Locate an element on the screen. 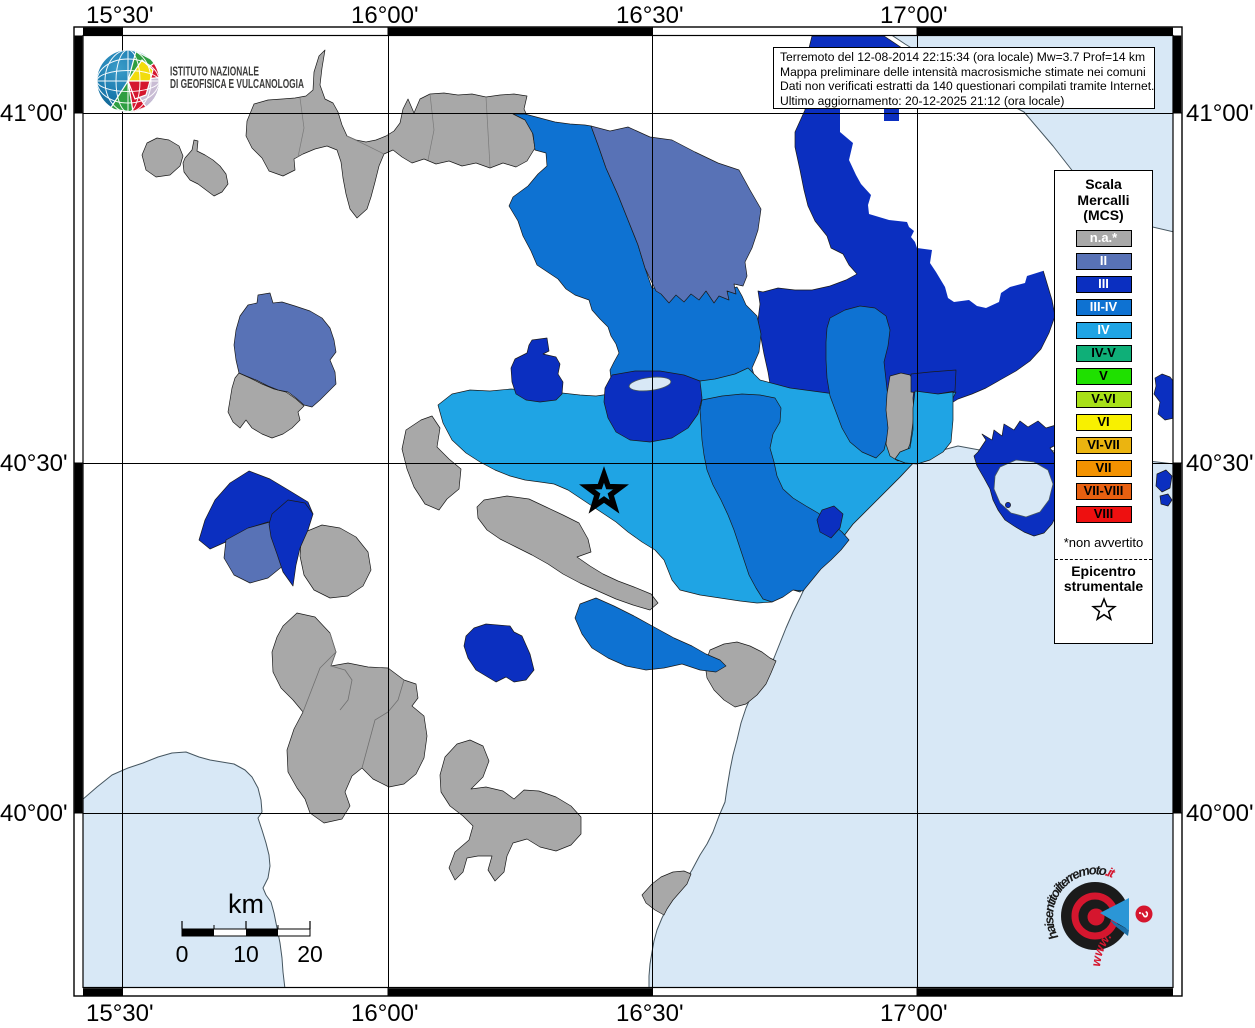 Image resolution: width=1255 pixels, height=1028 pixels. svg-text: 0 is located at coordinates (182, 954).